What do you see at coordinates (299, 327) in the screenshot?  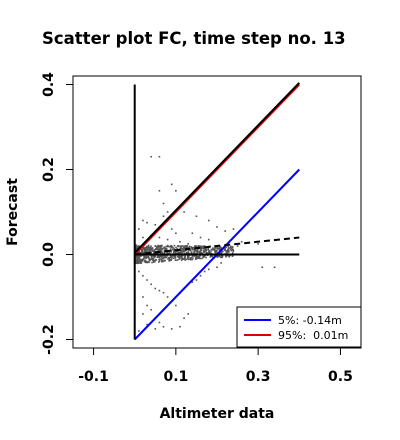 I see `legend-box` at bounding box center [299, 327].